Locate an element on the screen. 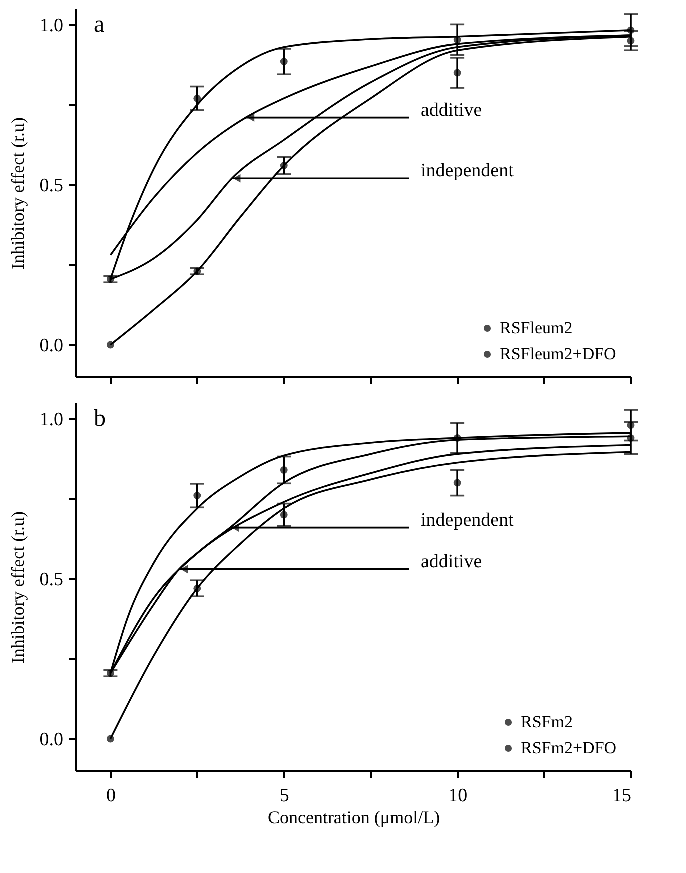 Image resolution: width=686 pixels, height=873 pixels. x-tick-label: 5 is located at coordinates (285, 796).